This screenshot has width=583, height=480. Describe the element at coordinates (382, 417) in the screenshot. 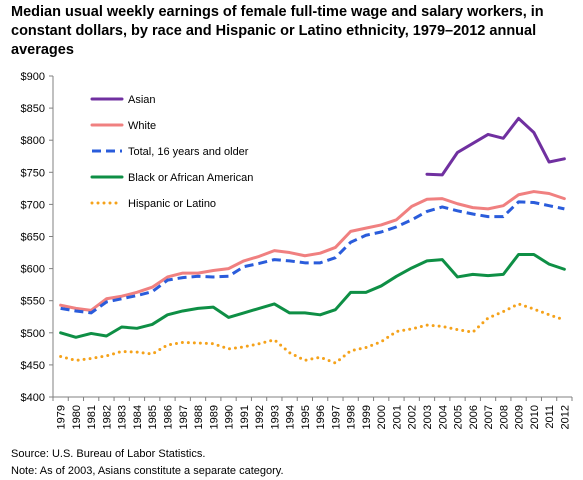

I see `x-tick-label: 2000` at that location.